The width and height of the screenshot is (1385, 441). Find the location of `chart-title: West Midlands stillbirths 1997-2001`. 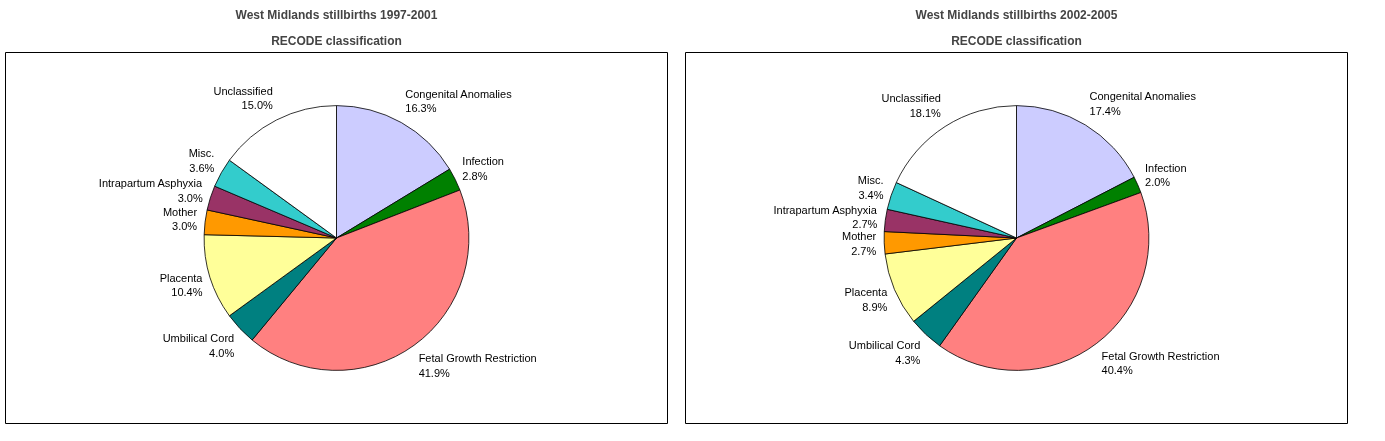

chart-title: West Midlands stillbirths 1997-2001 is located at coordinates (336, 14).